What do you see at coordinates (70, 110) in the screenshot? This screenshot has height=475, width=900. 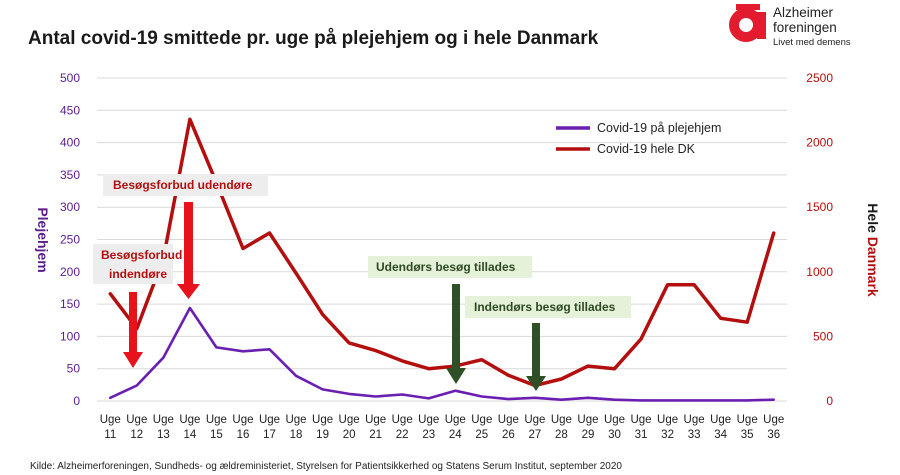 I see `left-tick-label: 450` at bounding box center [70, 110].